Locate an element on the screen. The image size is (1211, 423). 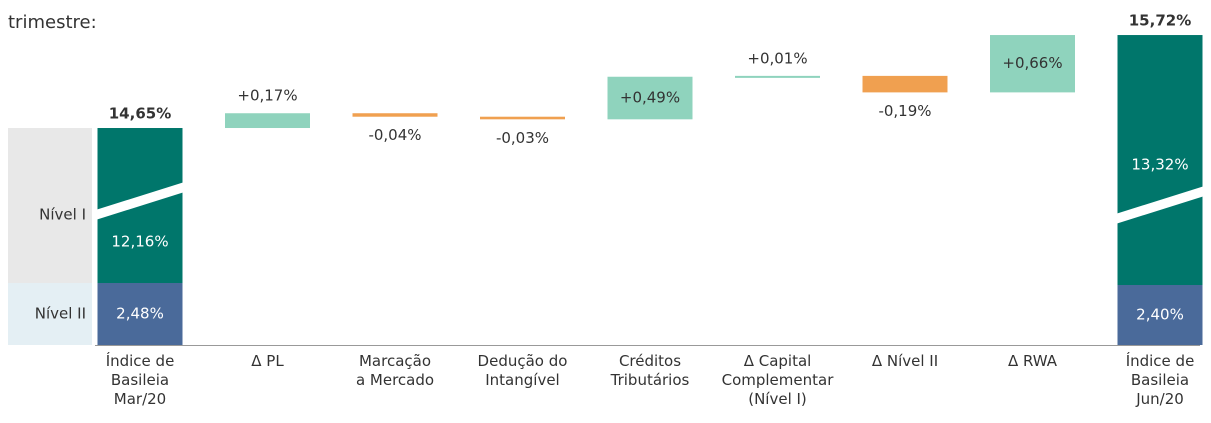
x-tick-label: Δ PL is located at coordinates (267, 361).